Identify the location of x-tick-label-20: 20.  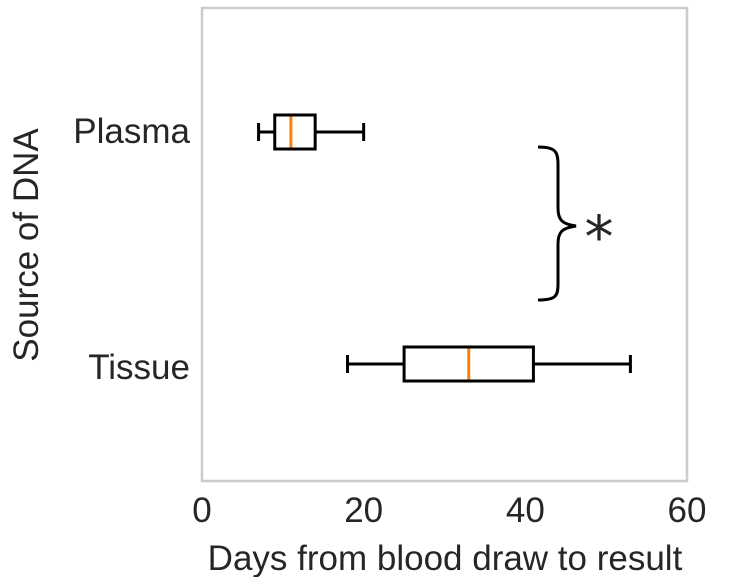
(363, 510).